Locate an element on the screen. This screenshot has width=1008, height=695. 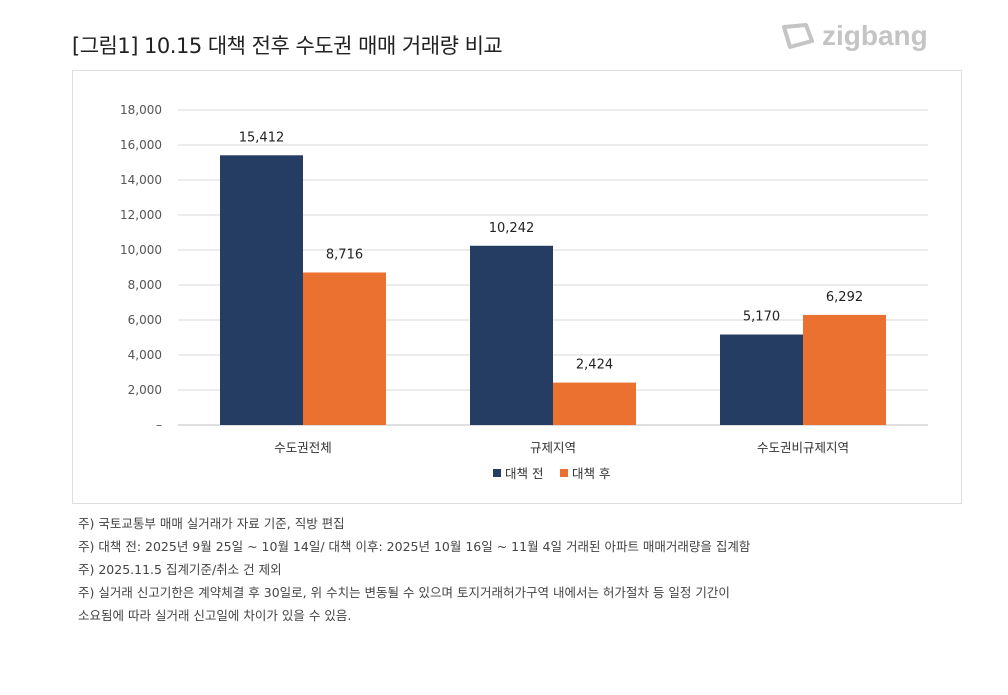
logo-text: zigbang is located at coordinates (875, 35).